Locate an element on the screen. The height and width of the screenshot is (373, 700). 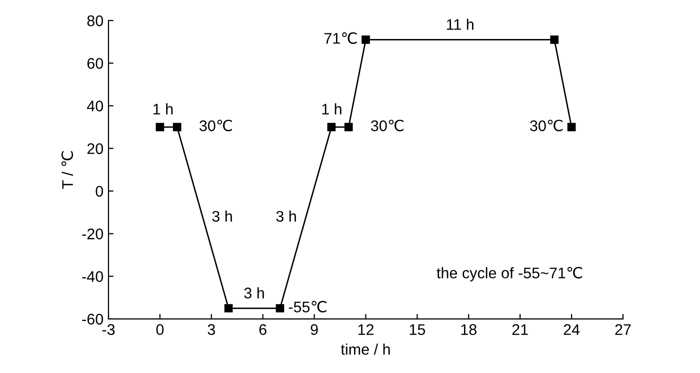
y-axis-title: T / ℃ is located at coordinates (67, 170).